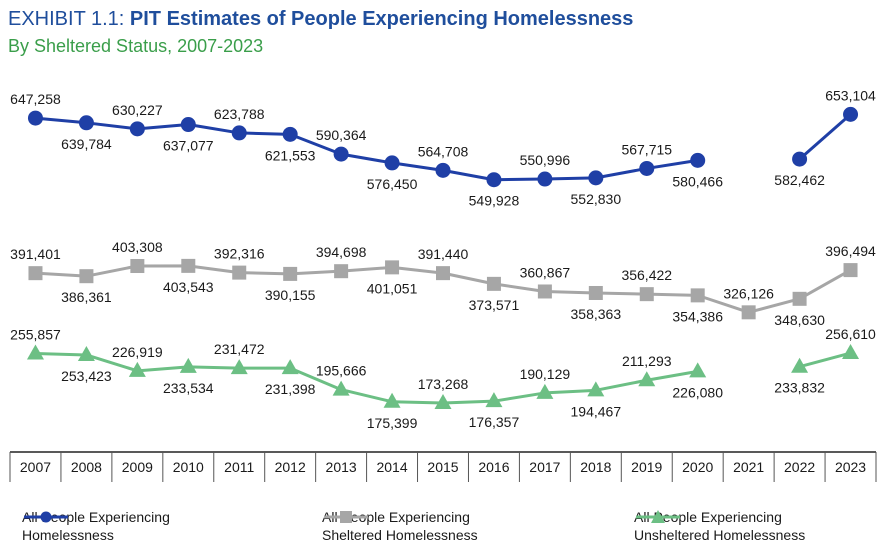 The height and width of the screenshot is (554, 886). Describe the element at coordinates (86, 467) in the screenshot. I see `x-tick-label: 2008` at that location.